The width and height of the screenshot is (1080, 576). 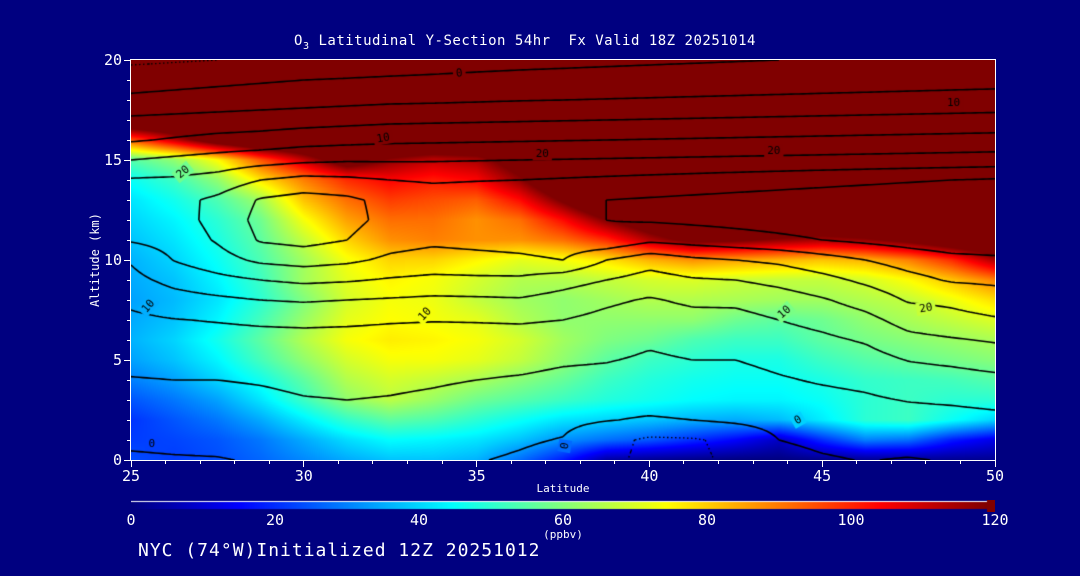 I want to click on x-tick-label: 35, so click(x=476, y=476).